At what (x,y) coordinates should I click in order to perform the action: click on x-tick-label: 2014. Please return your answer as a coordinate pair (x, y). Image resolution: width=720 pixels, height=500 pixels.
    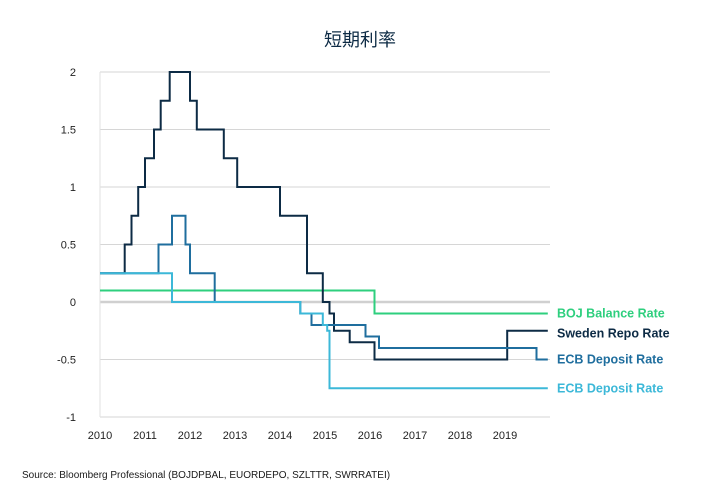
    Looking at the image, I should click on (280, 436).